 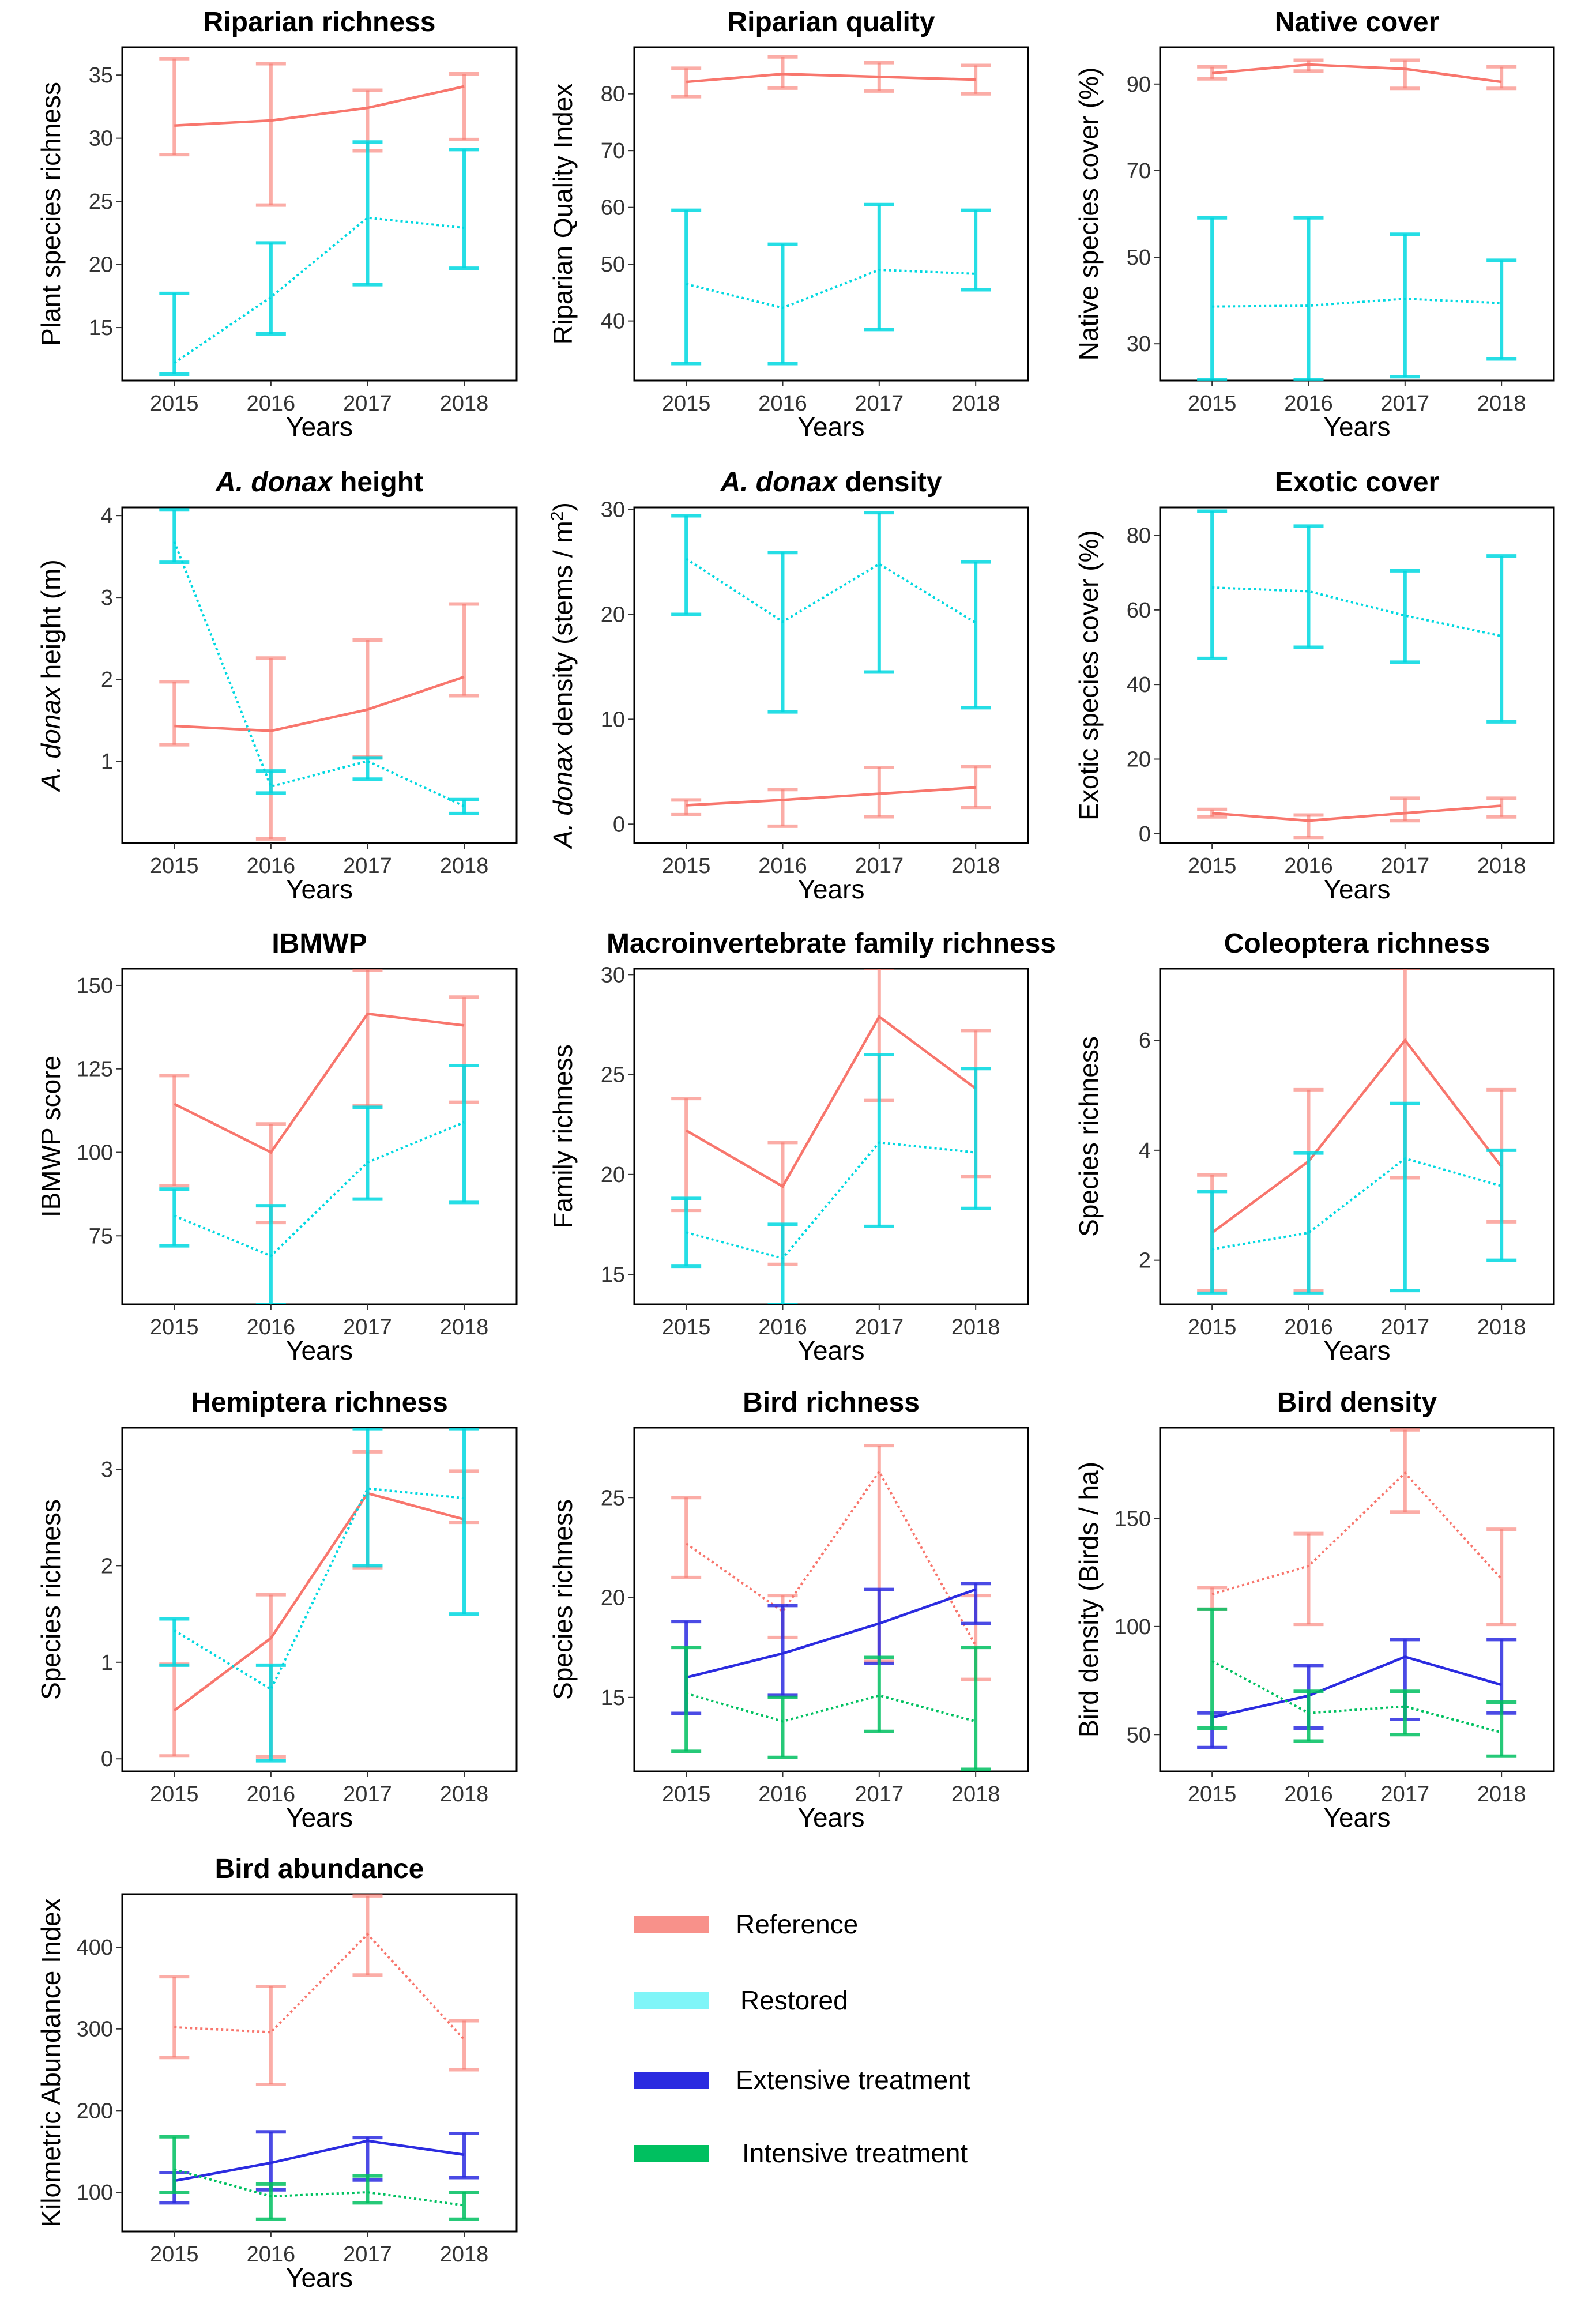 What do you see at coordinates (95, 1069) in the screenshot?
I see `panel-ibmwp-ytick-125: 125` at bounding box center [95, 1069].